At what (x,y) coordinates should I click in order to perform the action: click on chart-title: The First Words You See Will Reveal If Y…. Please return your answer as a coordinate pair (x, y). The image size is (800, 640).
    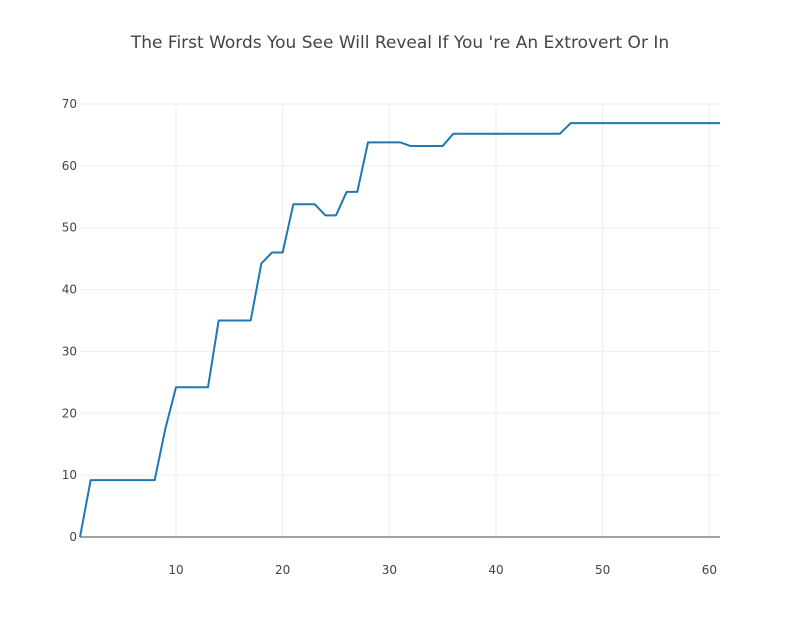
    Looking at the image, I should click on (400, 43).